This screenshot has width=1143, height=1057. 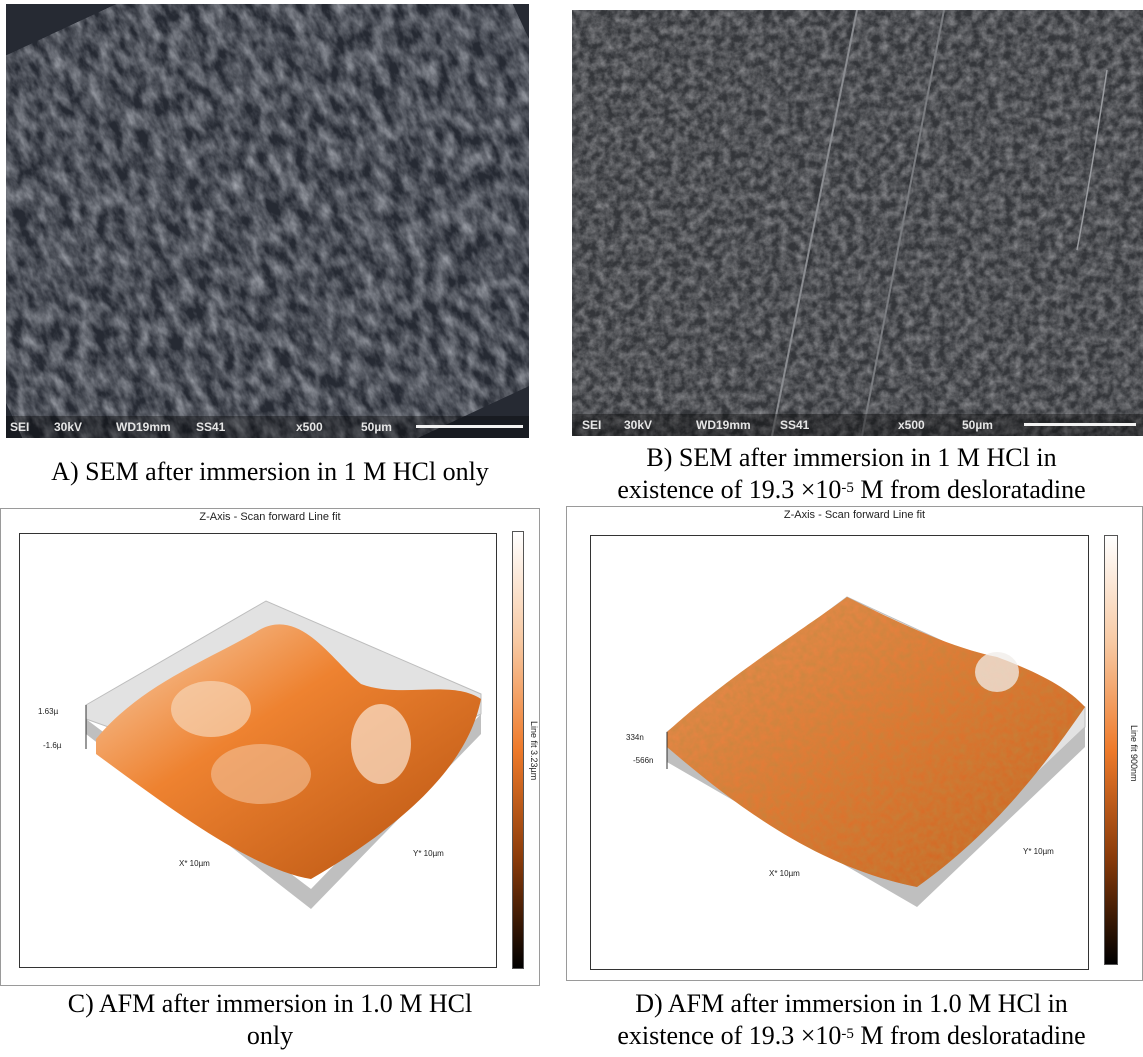 I want to click on caption-b-line1: B) SEM after immersion in 1 M HCl in, so click(x=851, y=457).